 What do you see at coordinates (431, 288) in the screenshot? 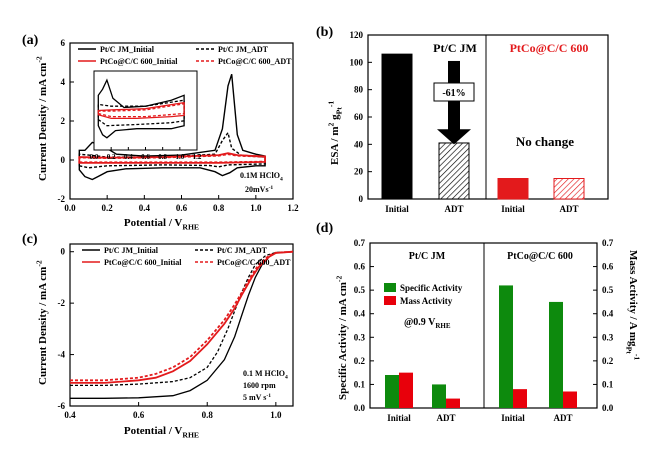
I see `panel-d-legend-specific-label: Specific Activity` at bounding box center [431, 288].